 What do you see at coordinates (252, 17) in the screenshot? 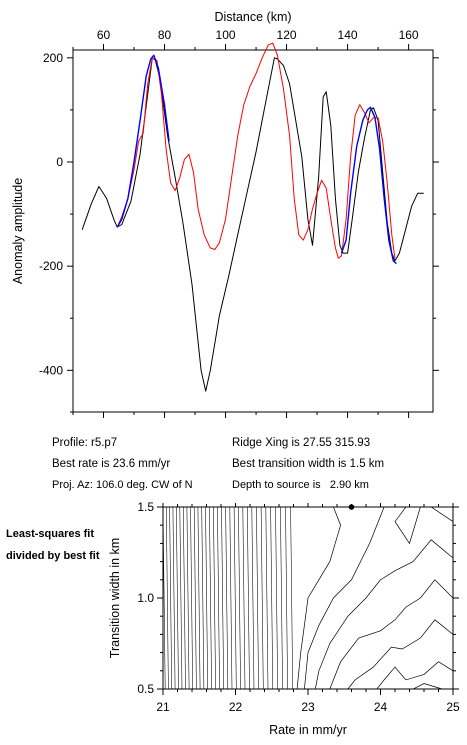
I see `x-axis-label: Distance (km)` at bounding box center [252, 17].